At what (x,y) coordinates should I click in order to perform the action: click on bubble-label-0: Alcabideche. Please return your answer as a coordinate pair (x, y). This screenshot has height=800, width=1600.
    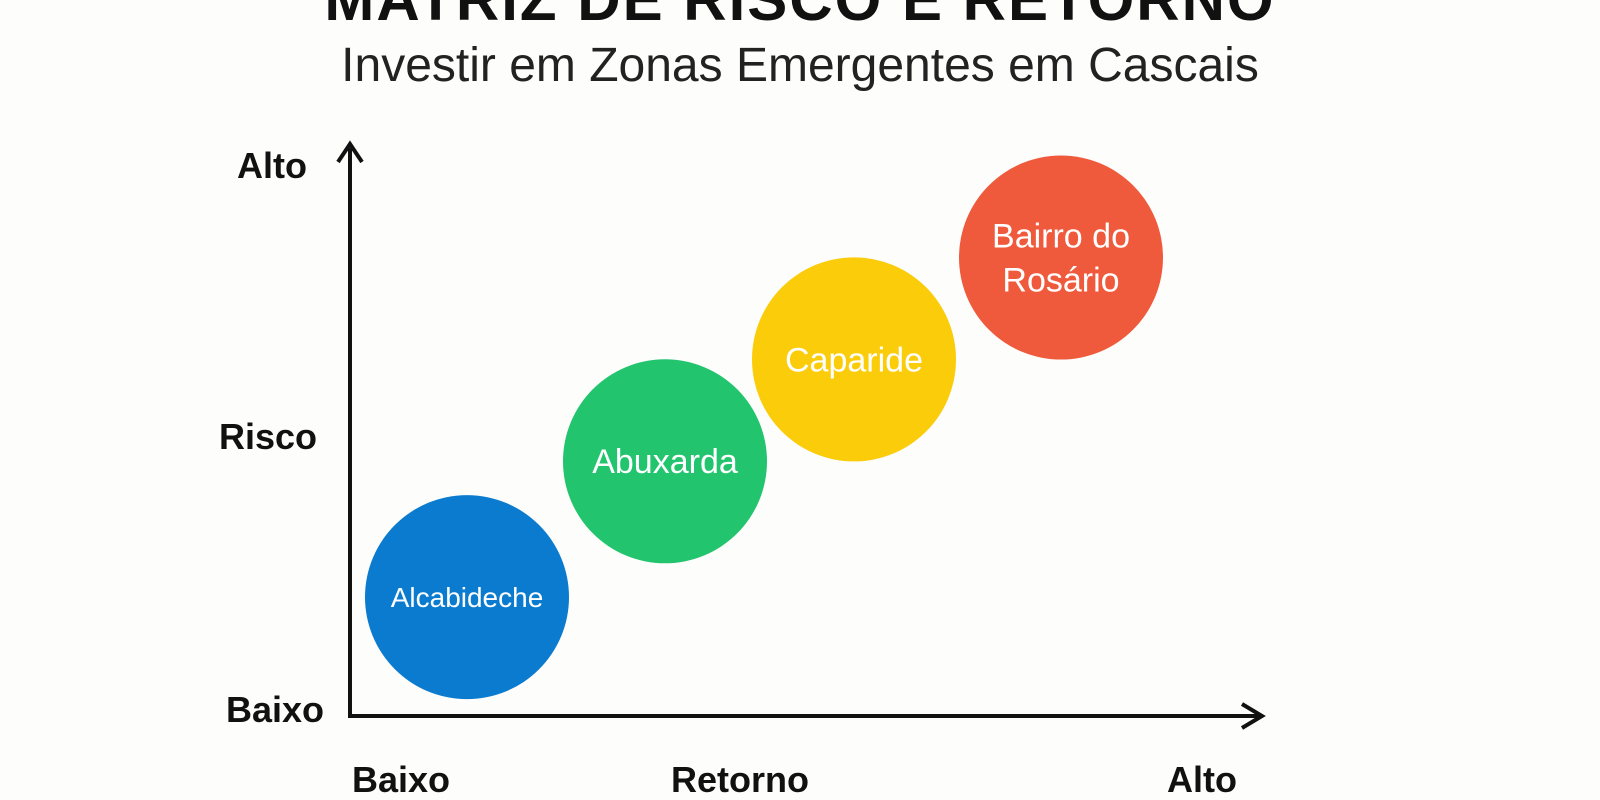
    Looking at the image, I should click on (467, 597).